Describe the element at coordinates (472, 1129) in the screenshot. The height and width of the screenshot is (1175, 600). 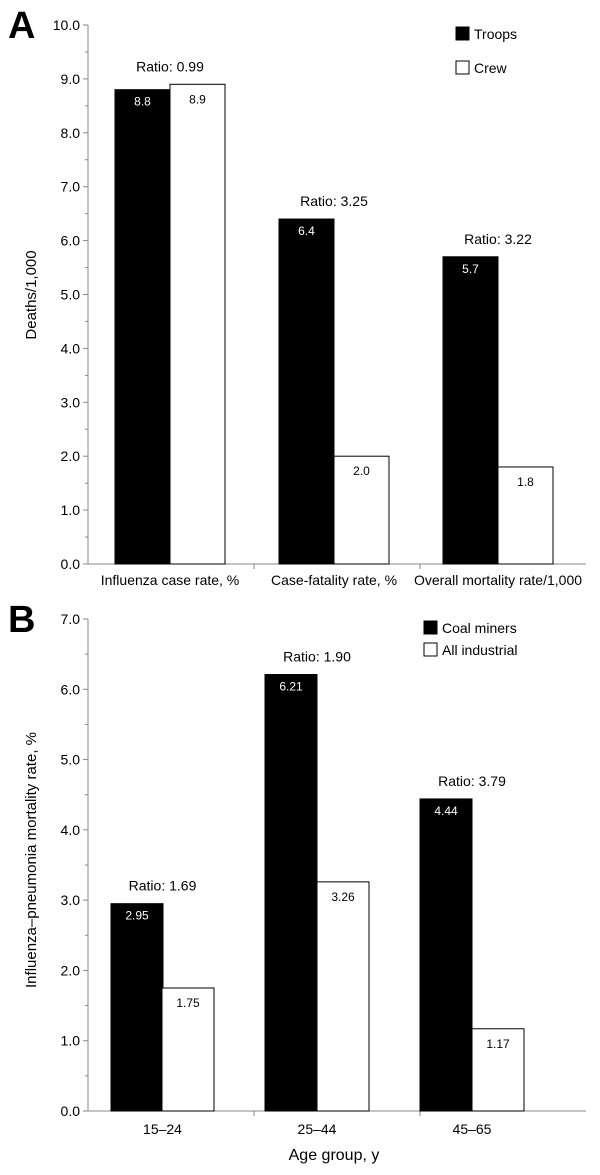
I see `category-label-b: 45–65` at that location.